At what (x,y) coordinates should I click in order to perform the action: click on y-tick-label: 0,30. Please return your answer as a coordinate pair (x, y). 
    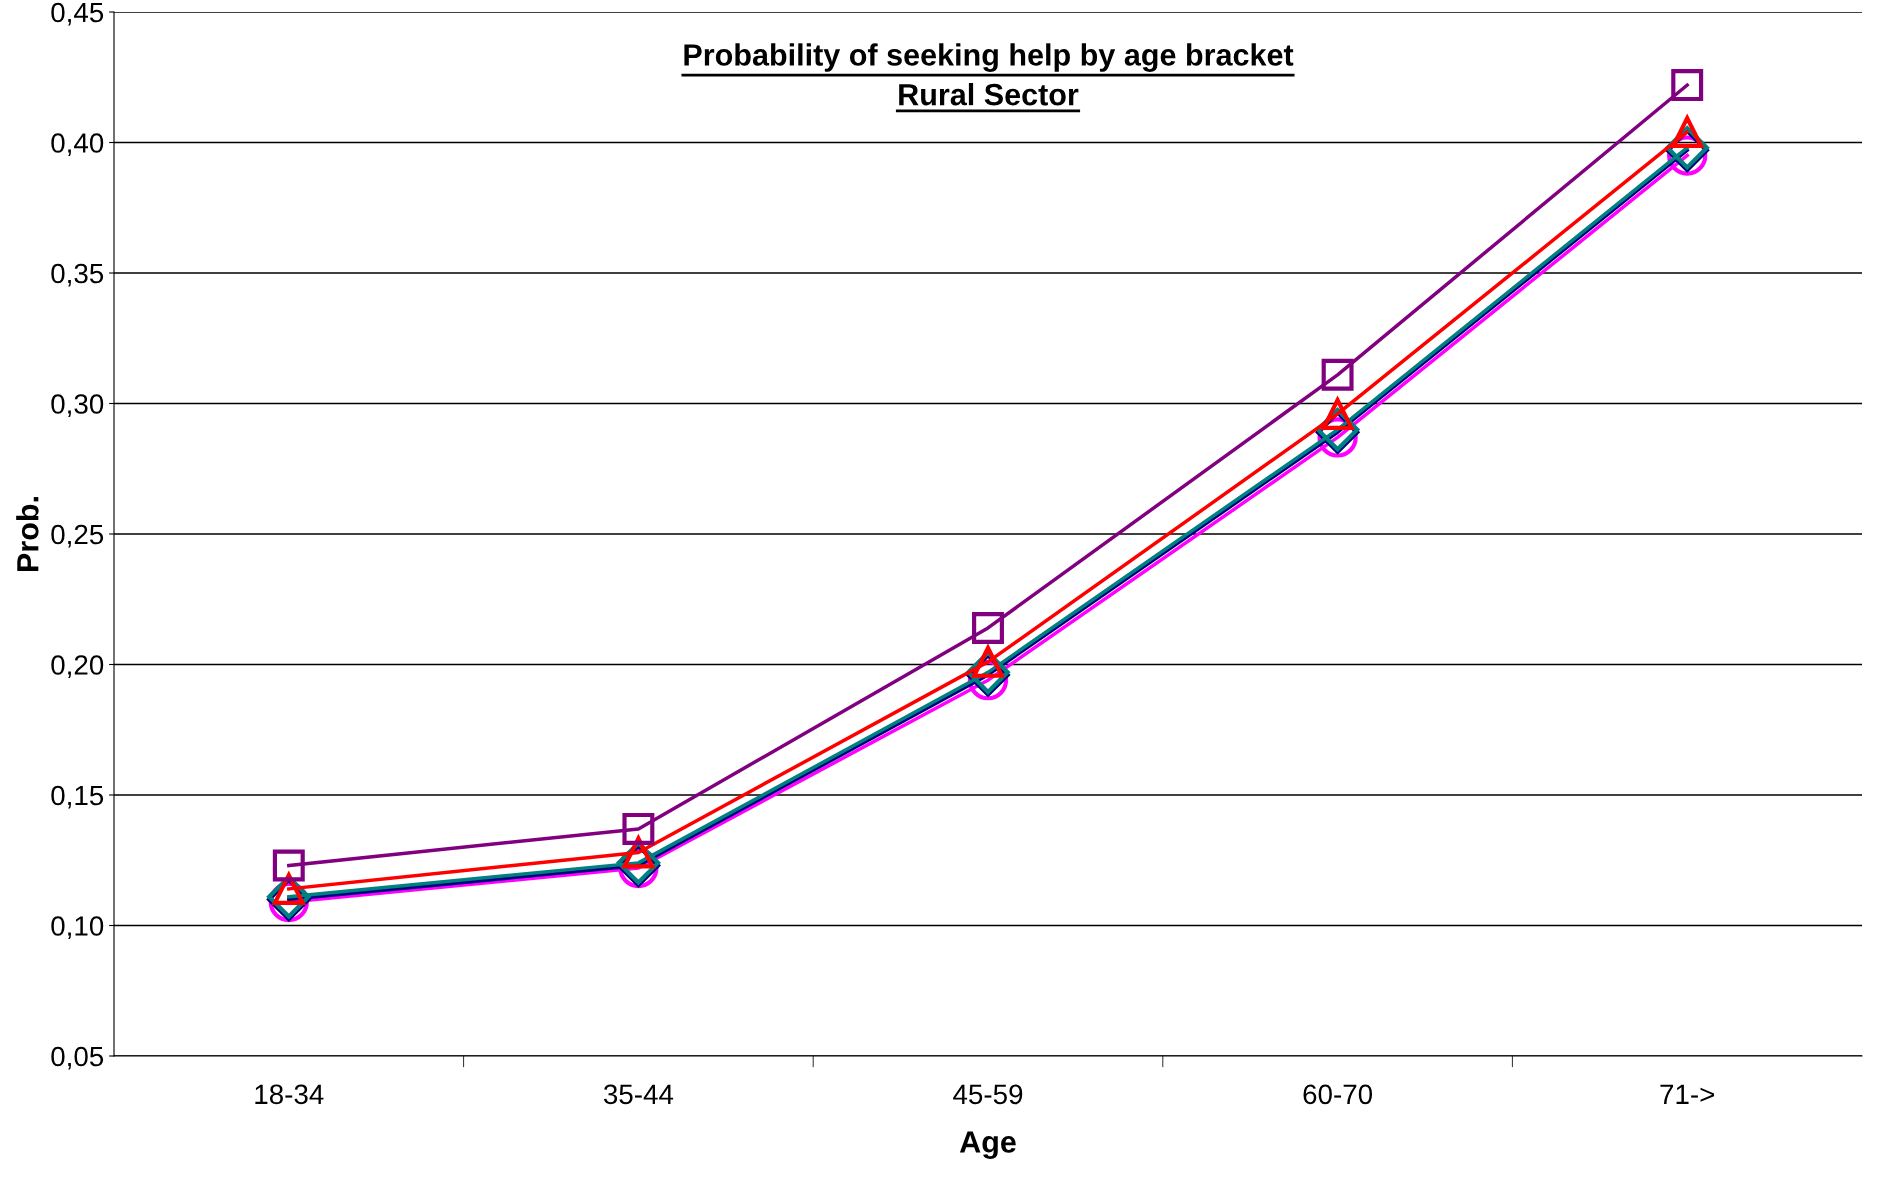
    Looking at the image, I should click on (77, 406).